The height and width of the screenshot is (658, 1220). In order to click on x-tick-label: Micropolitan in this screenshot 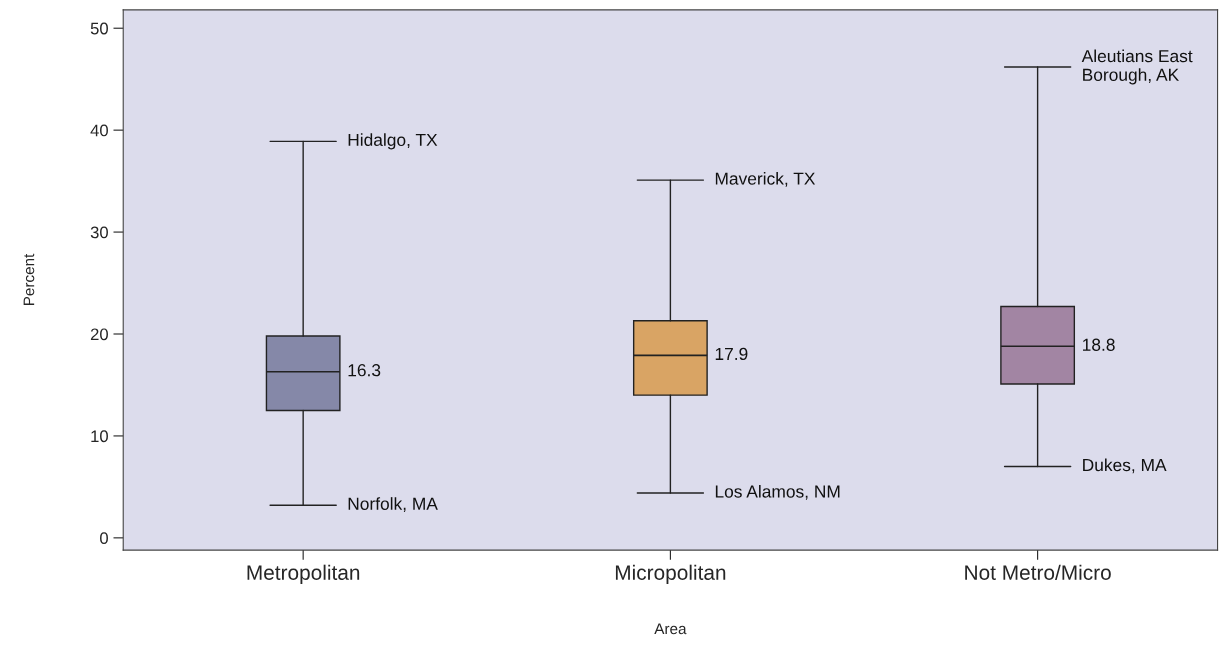, I will do `click(670, 574)`.